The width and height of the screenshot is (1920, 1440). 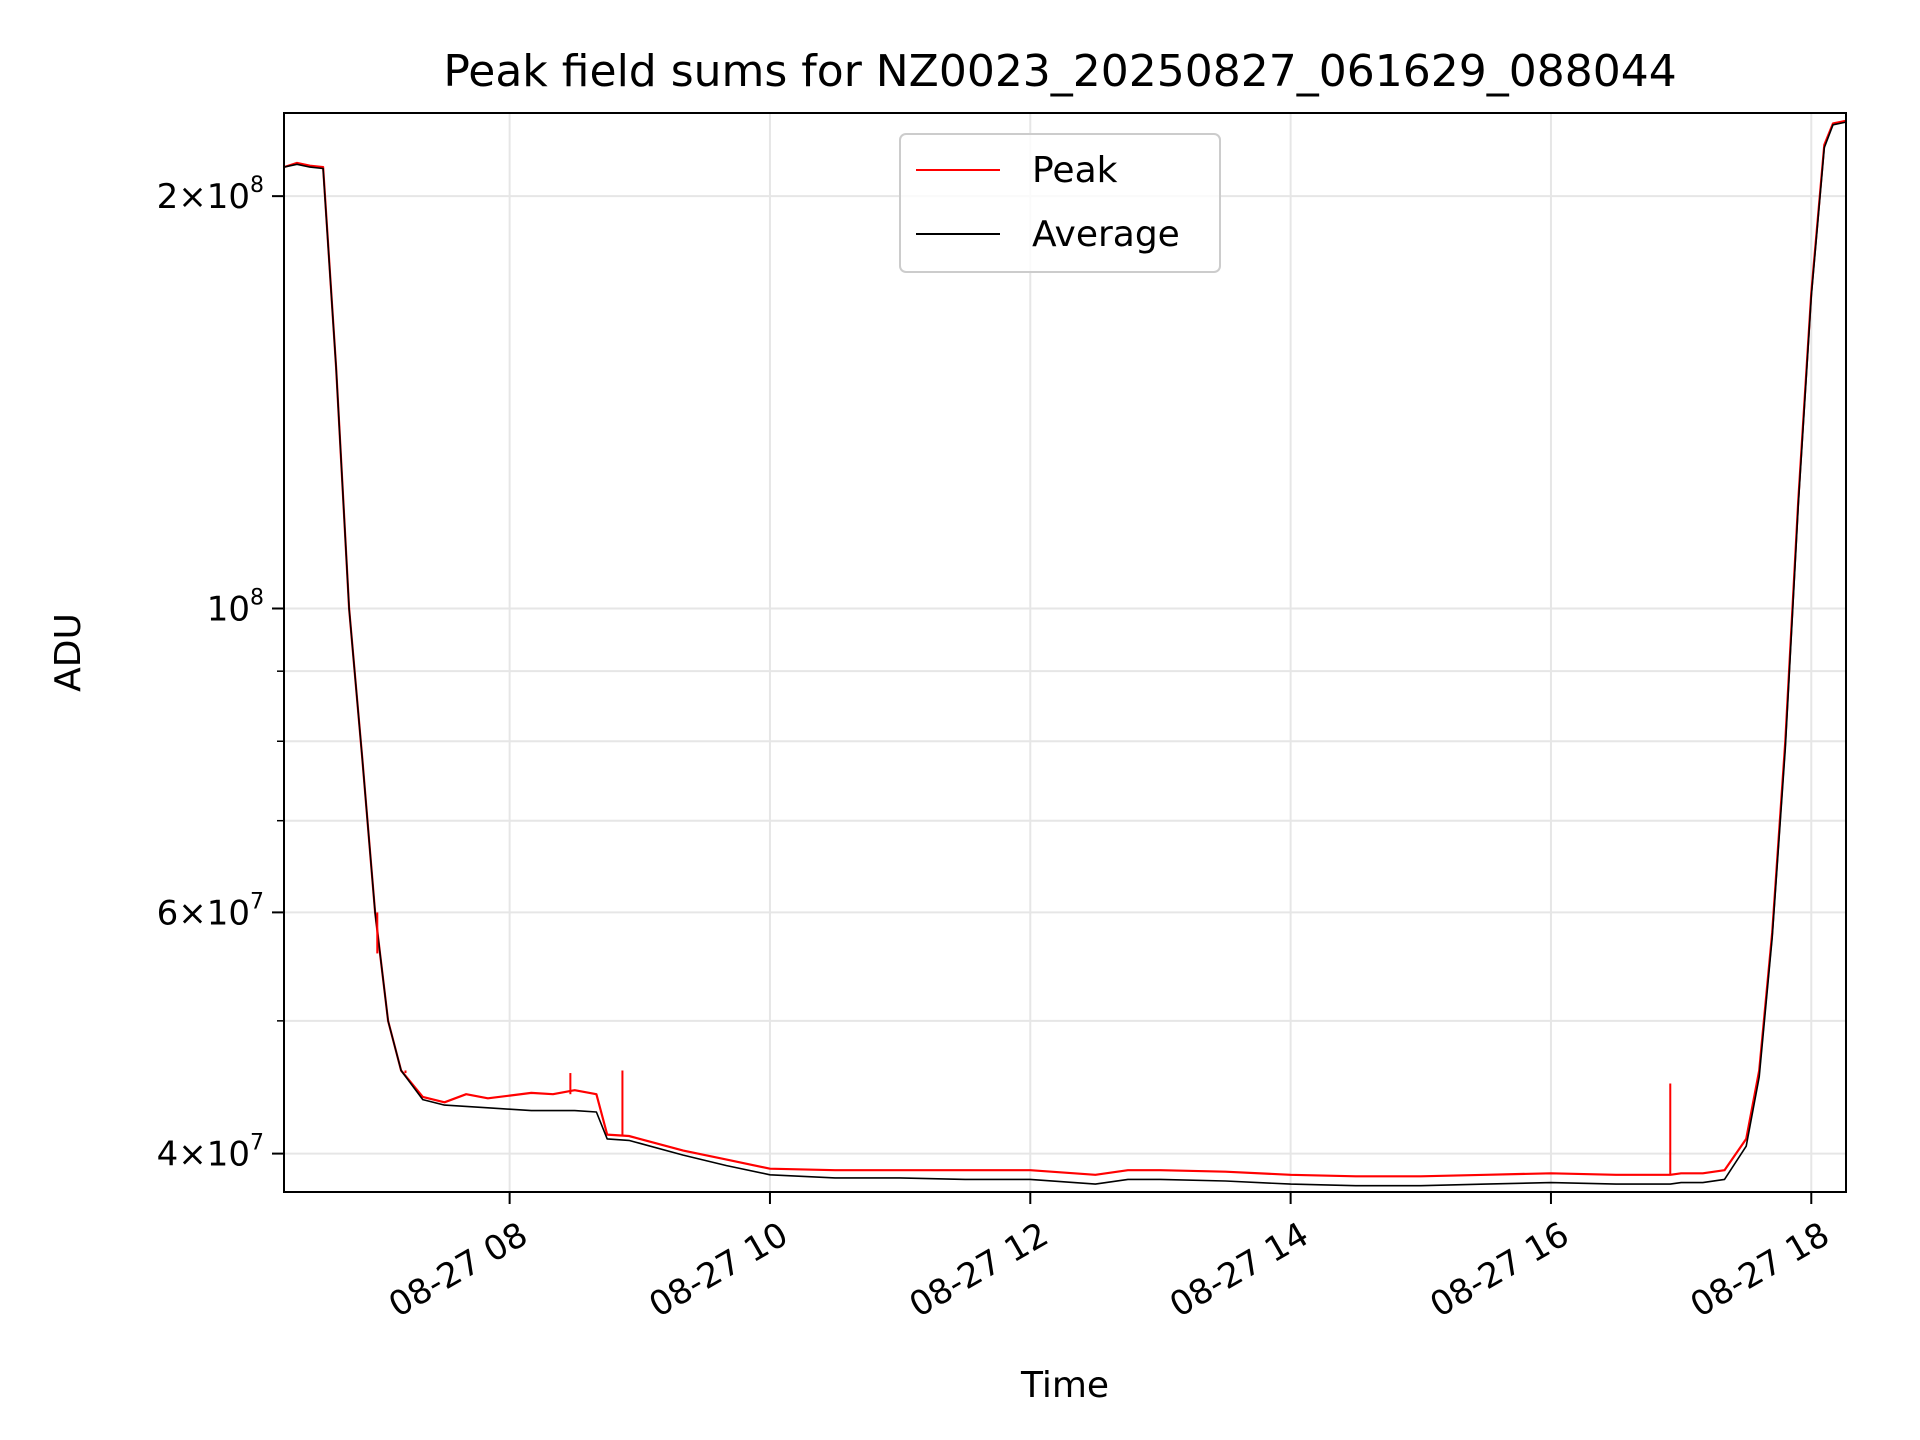 I want to click on legend-label-peak: Peak, so click(x=1075, y=170).